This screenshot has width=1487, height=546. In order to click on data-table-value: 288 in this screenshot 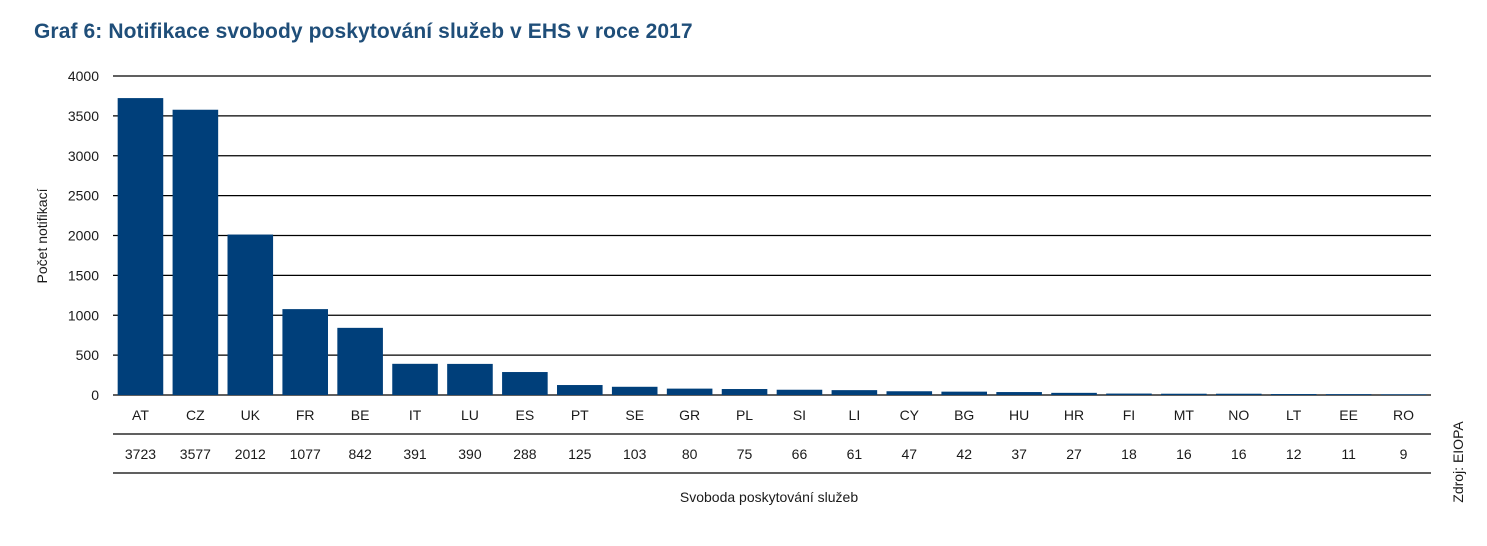, I will do `click(525, 454)`.